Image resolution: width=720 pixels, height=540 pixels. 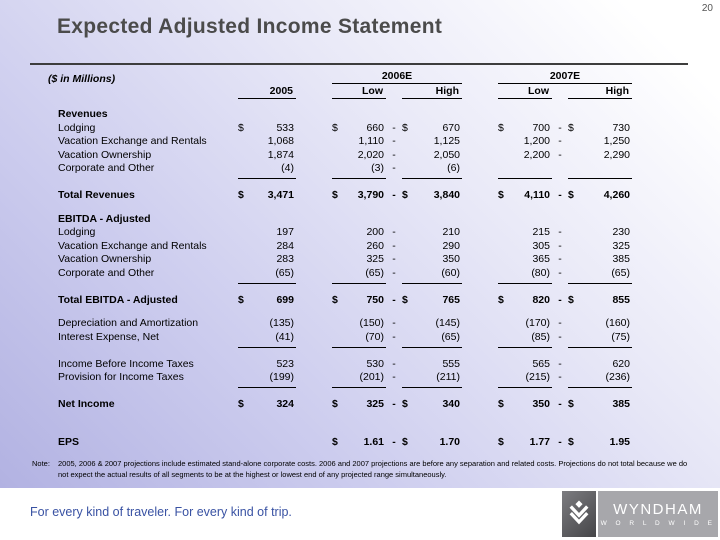 I want to click on row-label: Provision for Income Taxes, so click(x=121, y=377).